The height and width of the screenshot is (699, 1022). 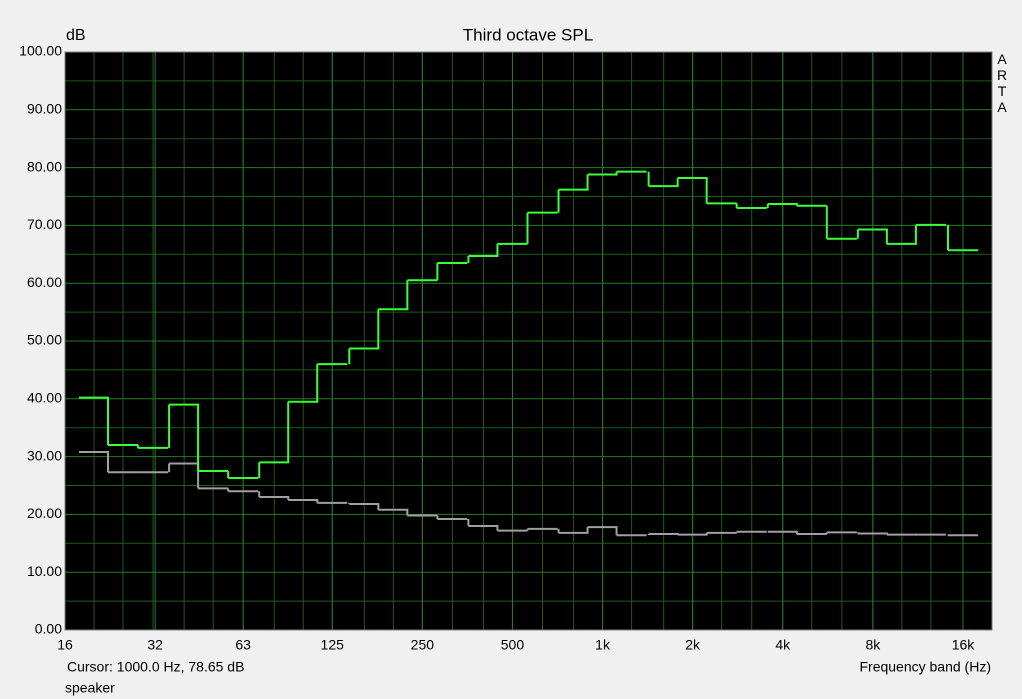 What do you see at coordinates (44, 455) in the screenshot?
I see `y-tick-label: 30.00` at bounding box center [44, 455].